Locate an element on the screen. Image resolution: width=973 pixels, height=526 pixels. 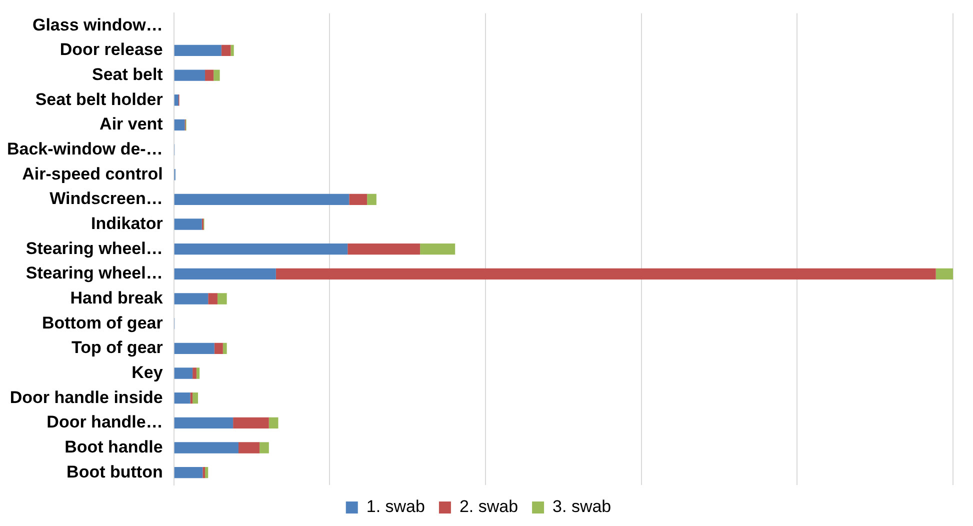
legend-label: 3. swab is located at coordinates (582, 506).